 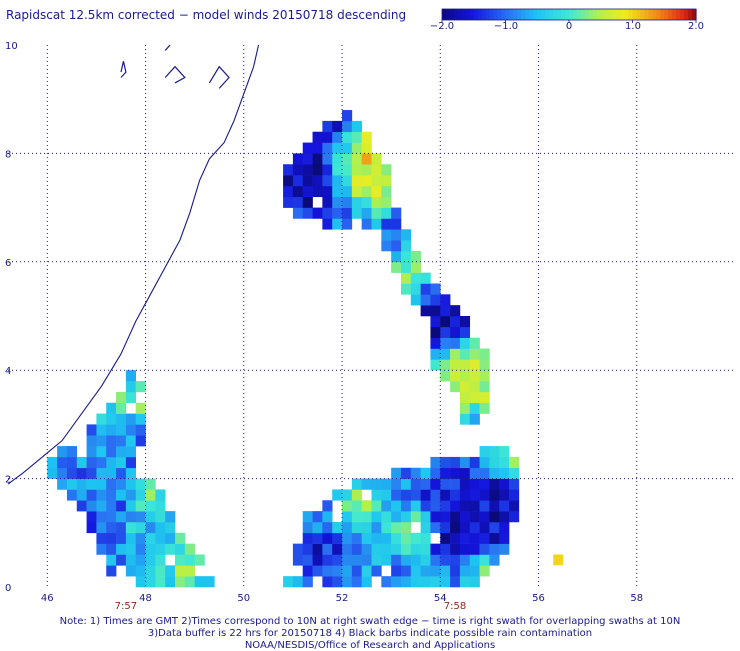 What do you see at coordinates (636, 598) in the screenshot?
I see `x-tick-label: 58` at bounding box center [636, 598].